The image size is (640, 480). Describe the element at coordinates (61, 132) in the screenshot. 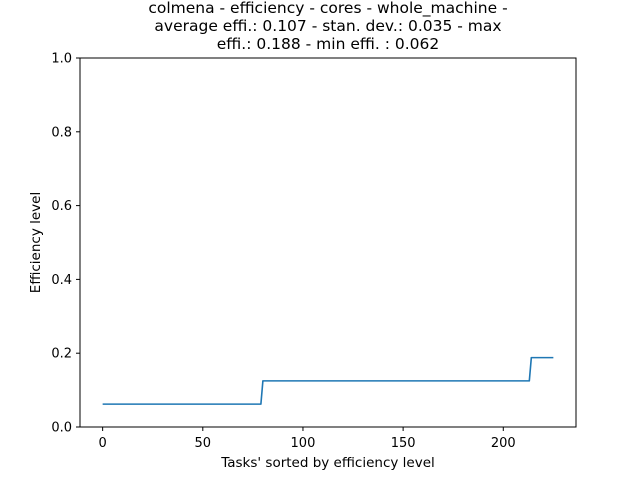

I see `y-tick-label: 0.8` at that location.